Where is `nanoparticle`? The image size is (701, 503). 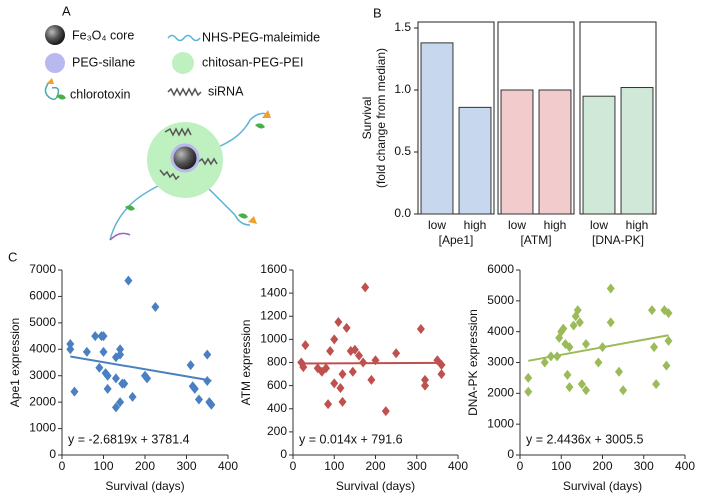
nanoparticle is located at coordinates (190, 175).